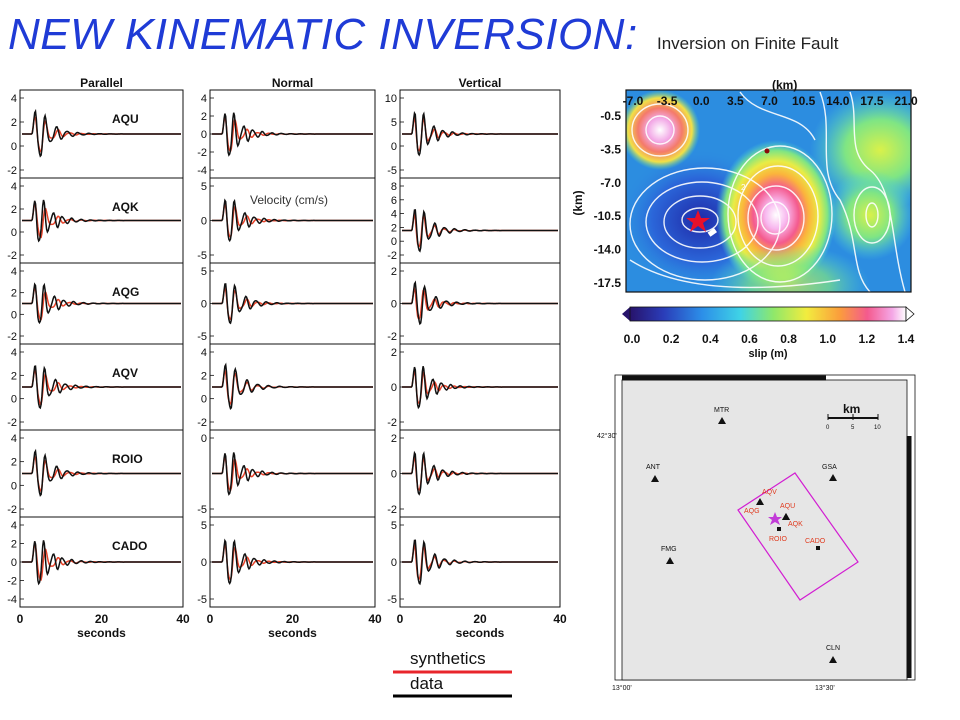 The width and height of the screenshot is (960, 720). Describe the element at coordinates (286, 387) in the screenshot. I see `waveform-panel-normal-aqv: 4 2 0 -2` at that location.